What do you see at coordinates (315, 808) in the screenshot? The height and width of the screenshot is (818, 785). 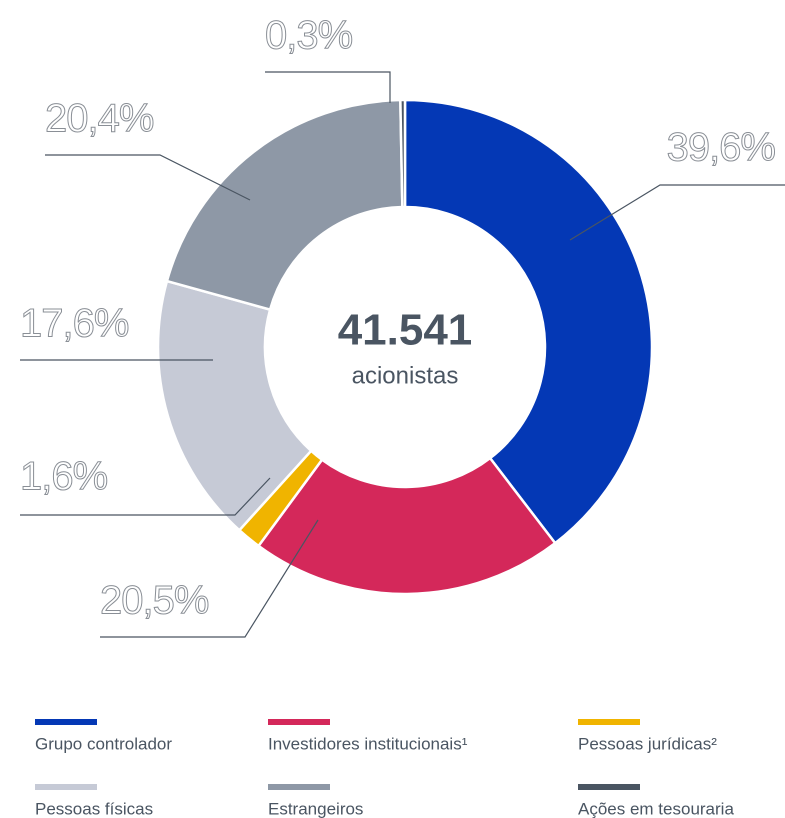 I see `legend-label: Estrangeiros` at bounding box center [315, 808].